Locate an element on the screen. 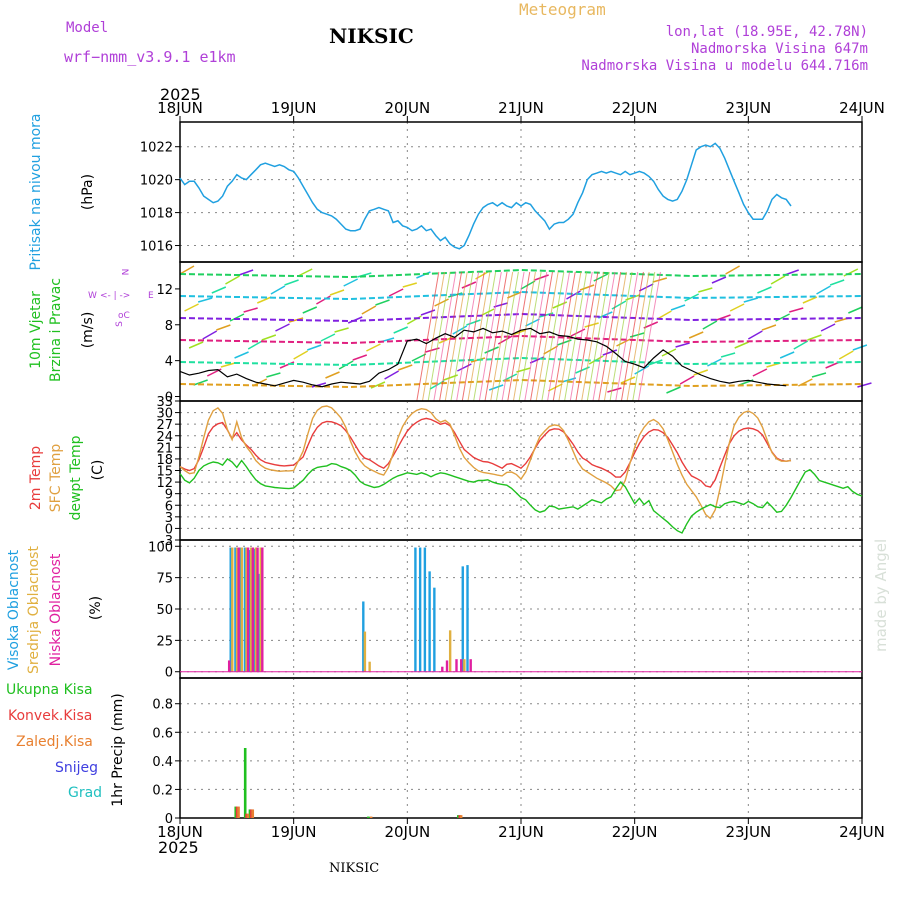  x-tick-label-top: 20JUN is located at coordinates (407, 108).